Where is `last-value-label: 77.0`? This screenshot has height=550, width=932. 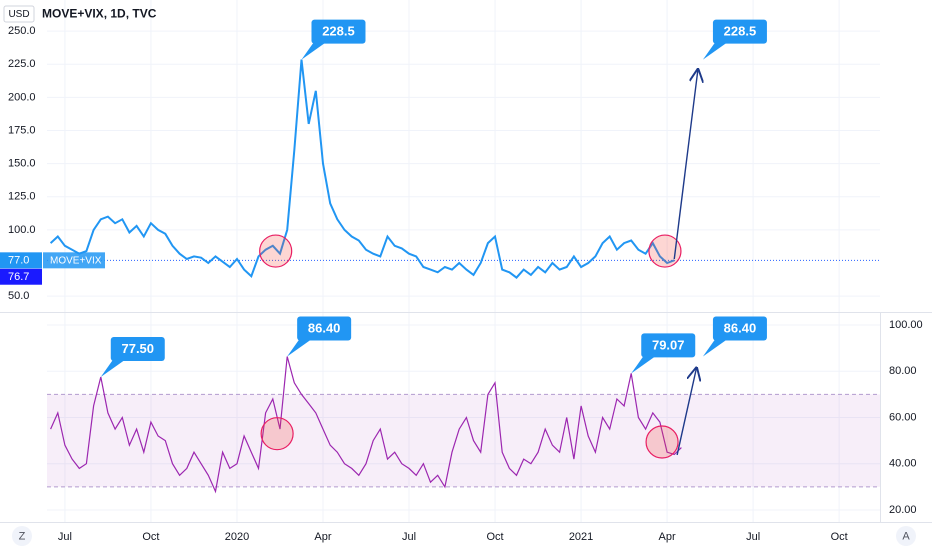 last-value-label: 77.0 is located at coordinates (18, 261).